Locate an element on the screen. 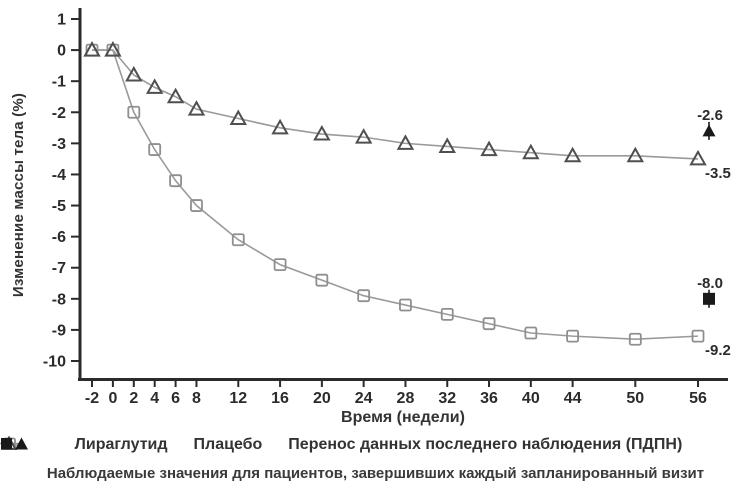  svg-text: 50 is located at coordinates (635, 398).